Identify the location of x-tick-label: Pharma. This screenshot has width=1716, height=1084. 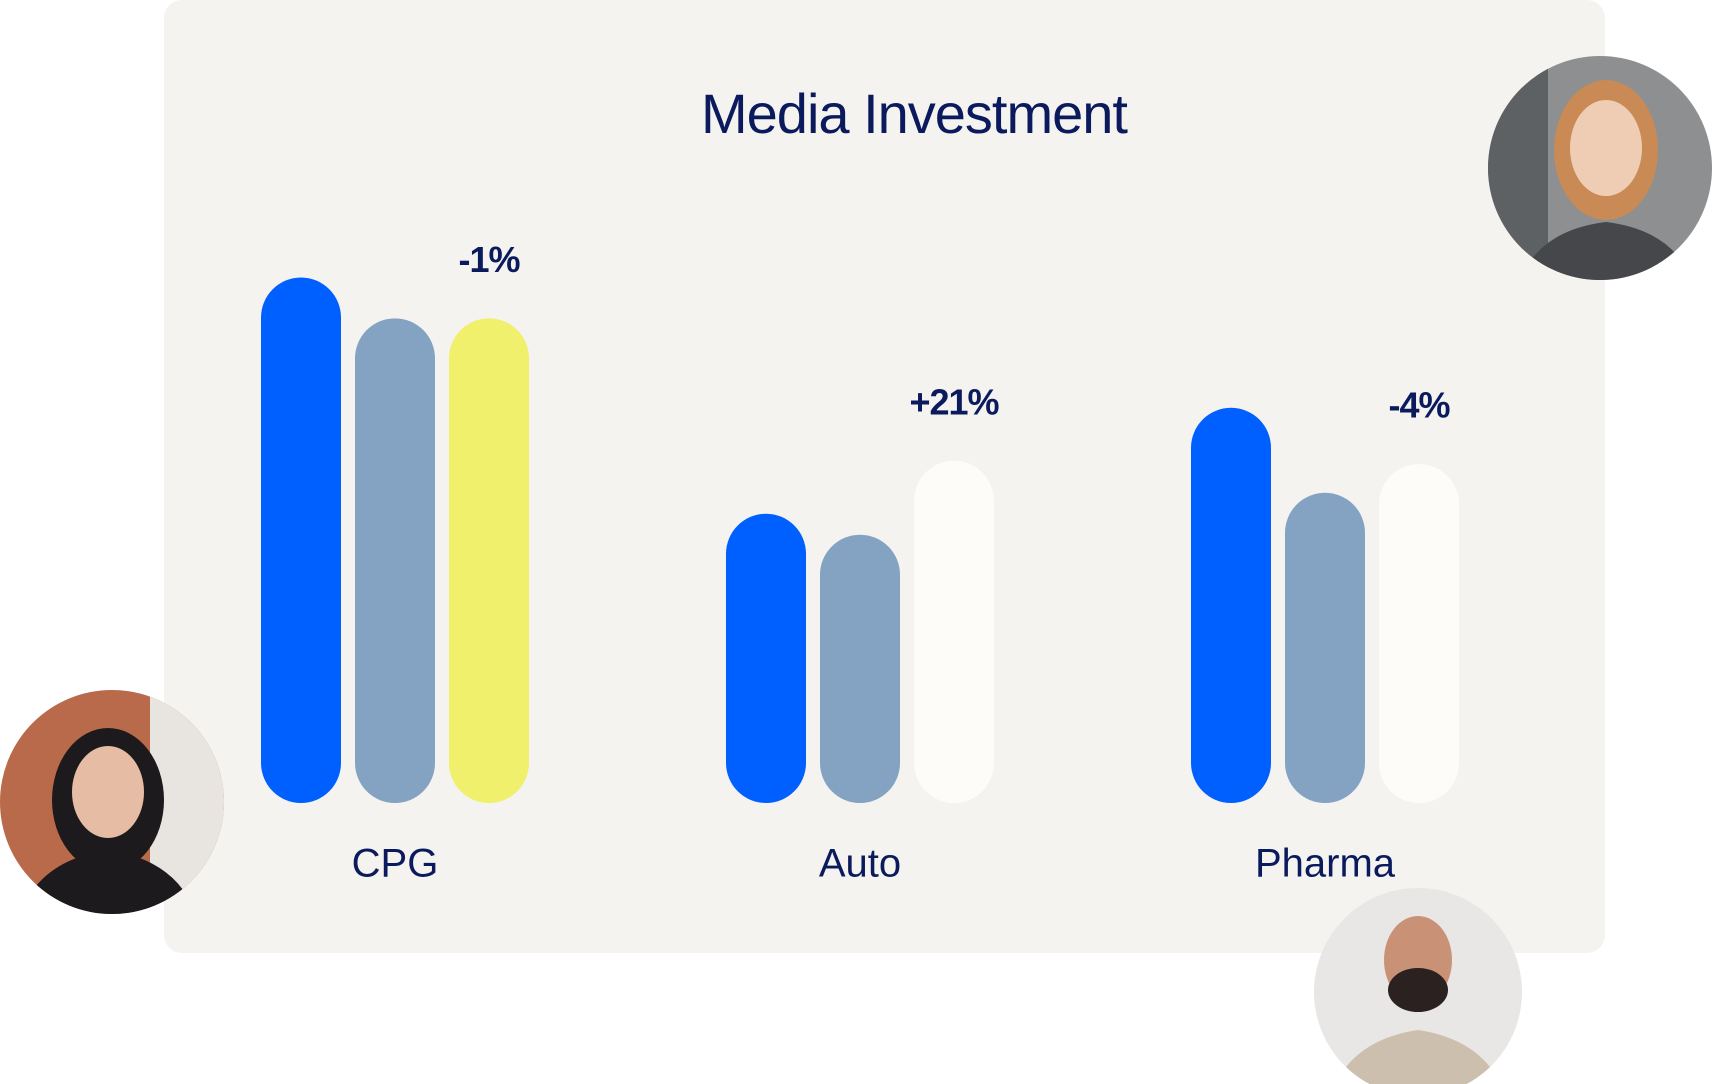
(1325, 864).